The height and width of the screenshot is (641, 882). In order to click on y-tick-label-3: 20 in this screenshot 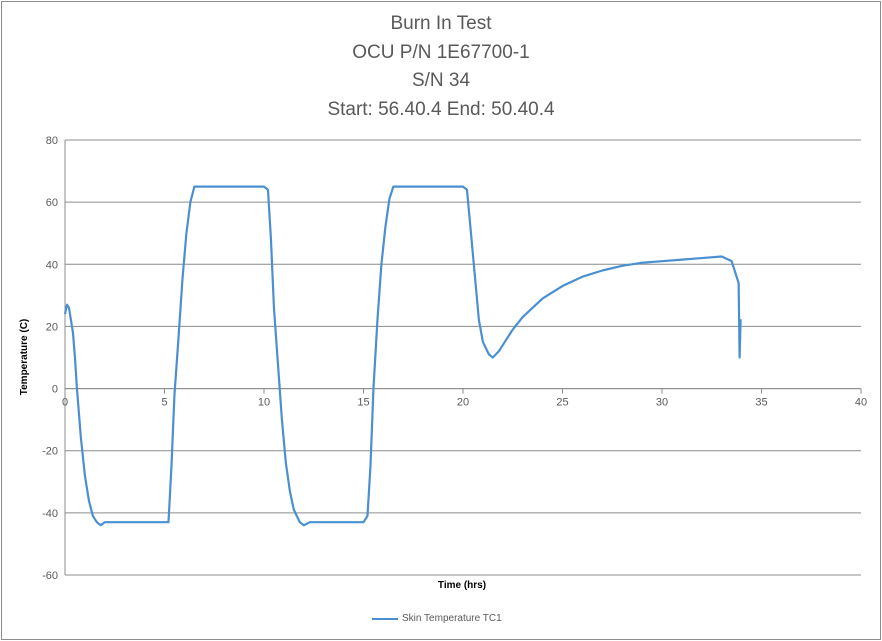, I will do `click(52, 327)`.